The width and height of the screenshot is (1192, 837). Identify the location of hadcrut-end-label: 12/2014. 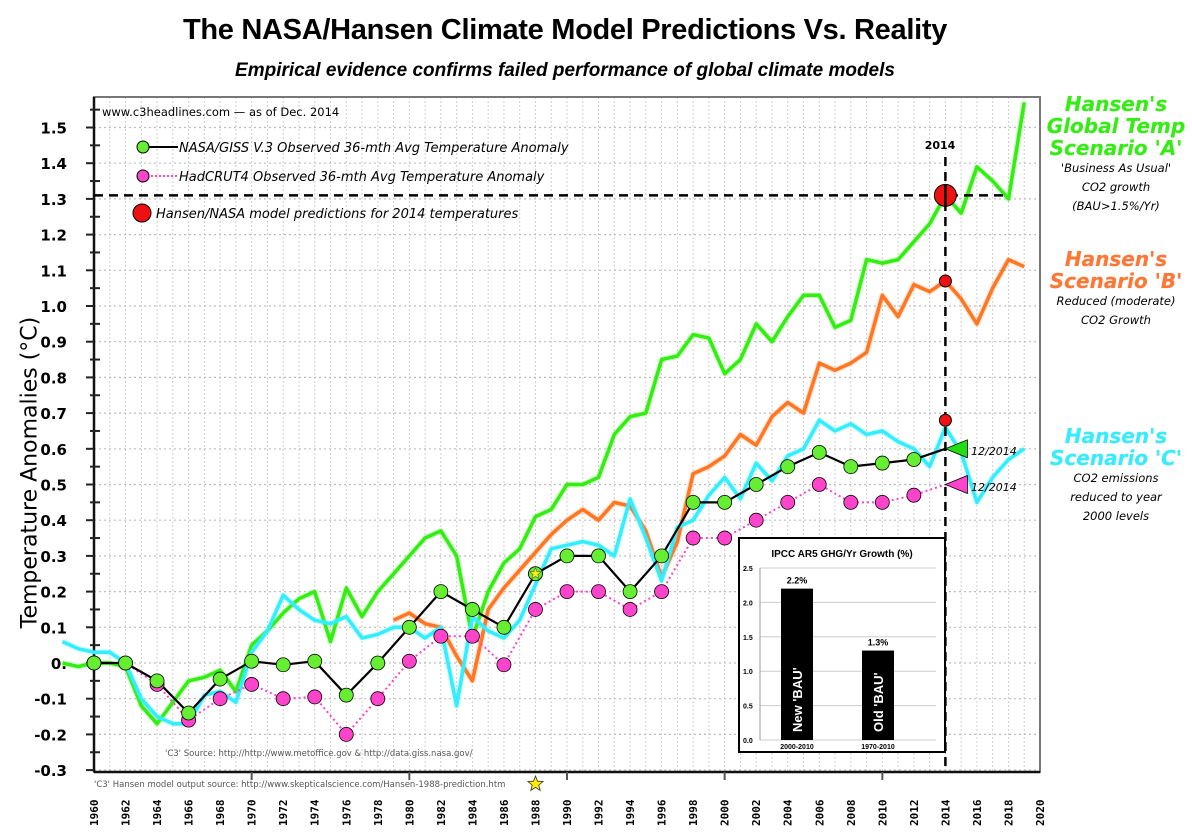
(994, 487).